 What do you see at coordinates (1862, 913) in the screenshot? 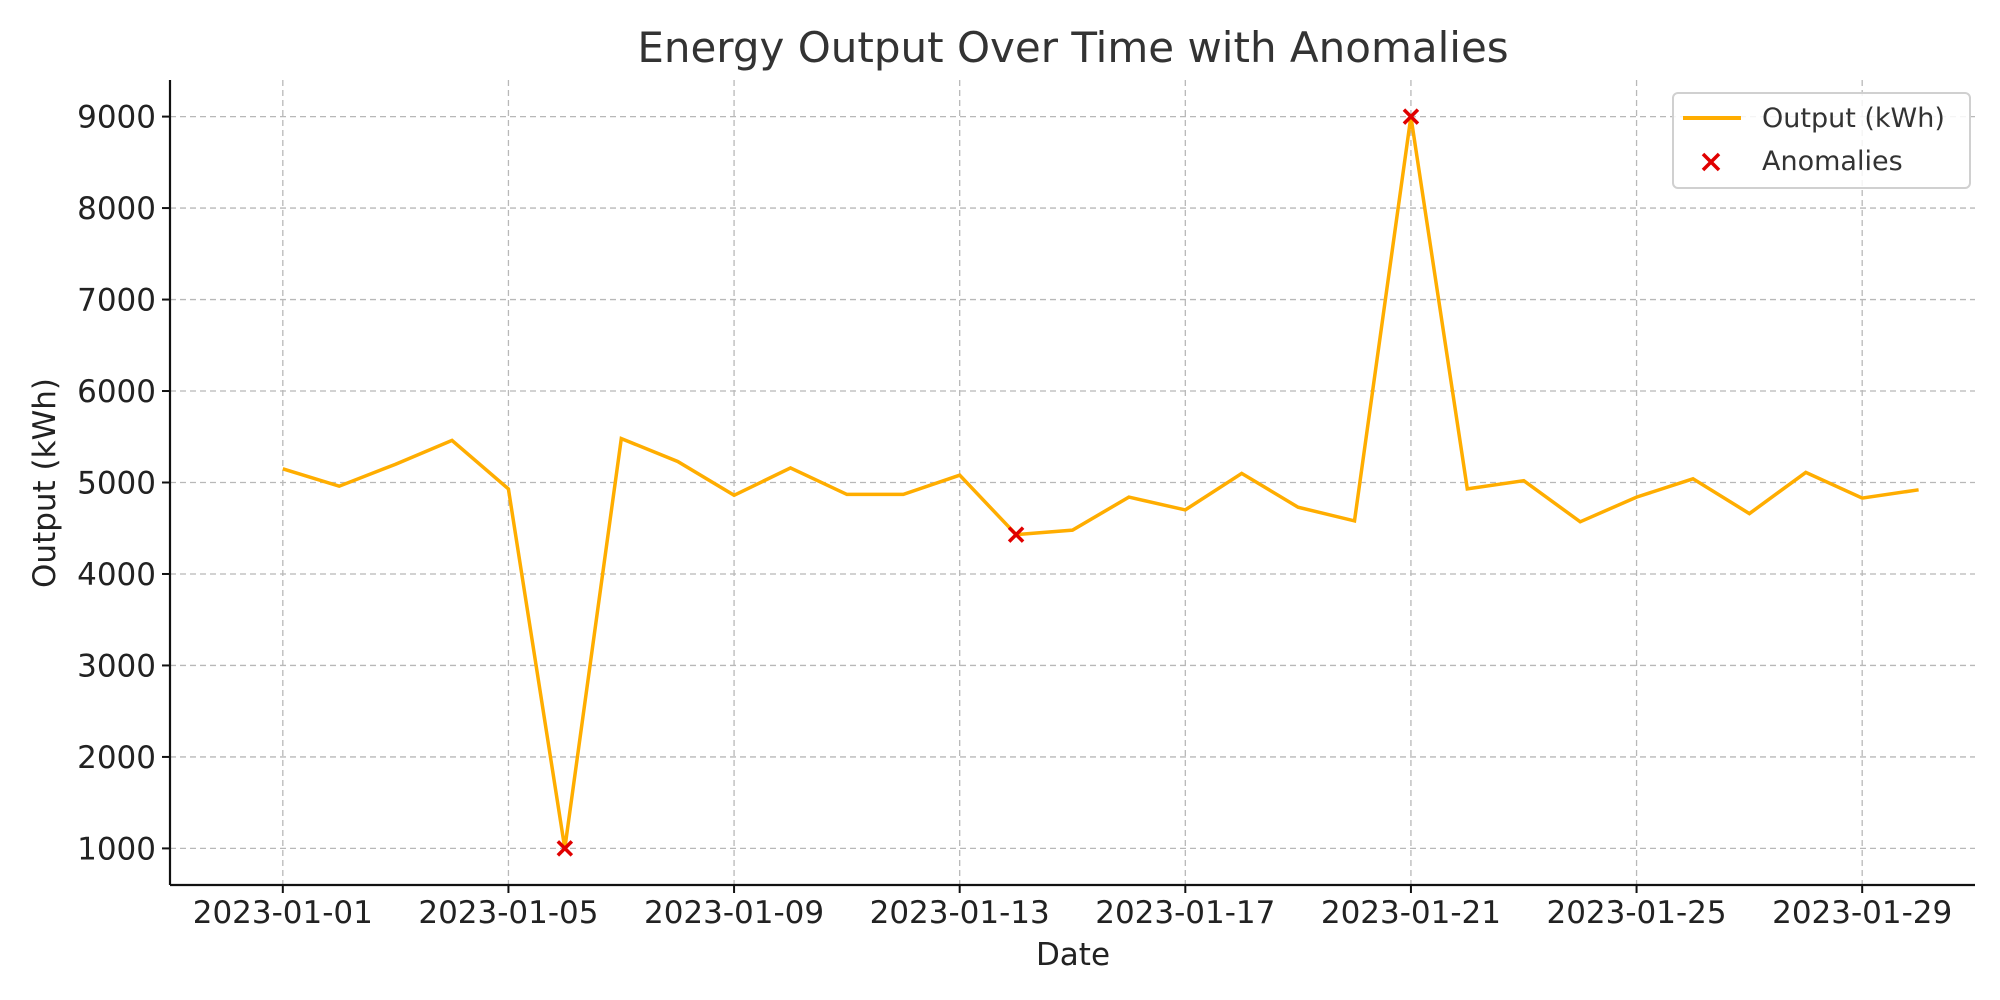
I see `x-tick-label: 2023-01-29` at bounding box center [1862, 913].